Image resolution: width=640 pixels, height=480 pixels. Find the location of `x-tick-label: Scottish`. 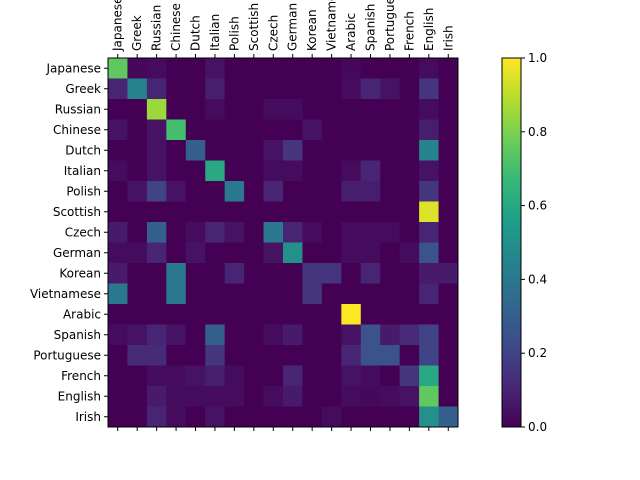

x-tick-label: Scottish is located at coordinates (254, 27).